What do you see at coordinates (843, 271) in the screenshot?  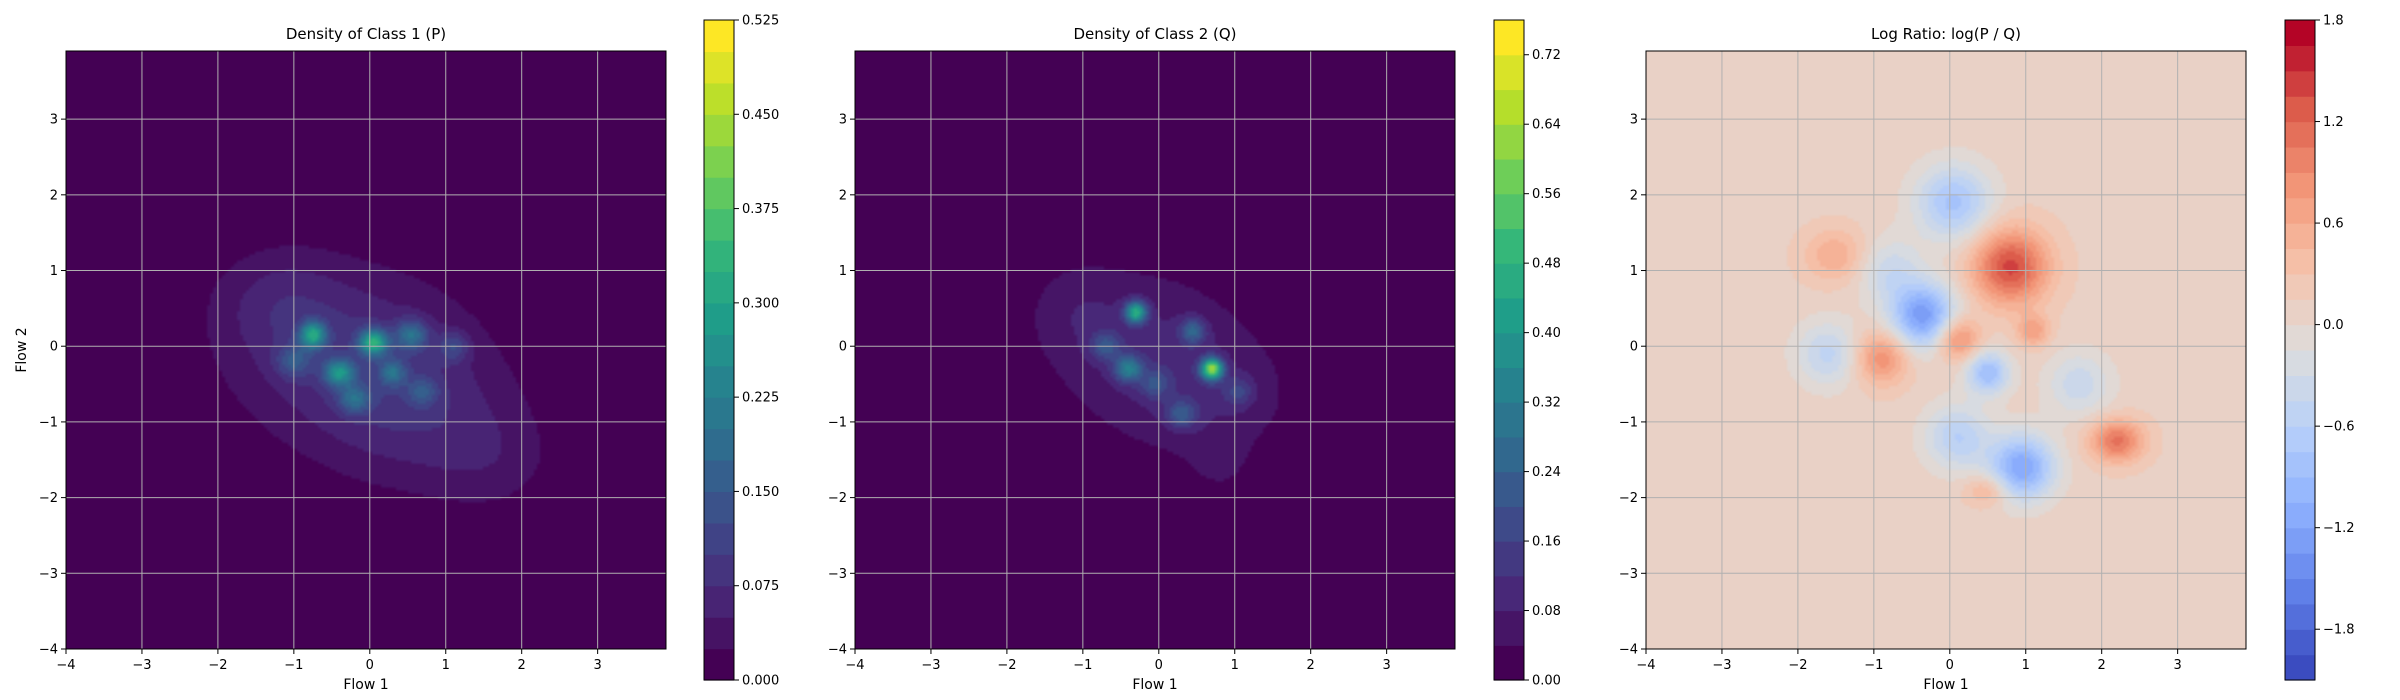 I see `y-tick-label: 1` at bounding box center [843, 271].